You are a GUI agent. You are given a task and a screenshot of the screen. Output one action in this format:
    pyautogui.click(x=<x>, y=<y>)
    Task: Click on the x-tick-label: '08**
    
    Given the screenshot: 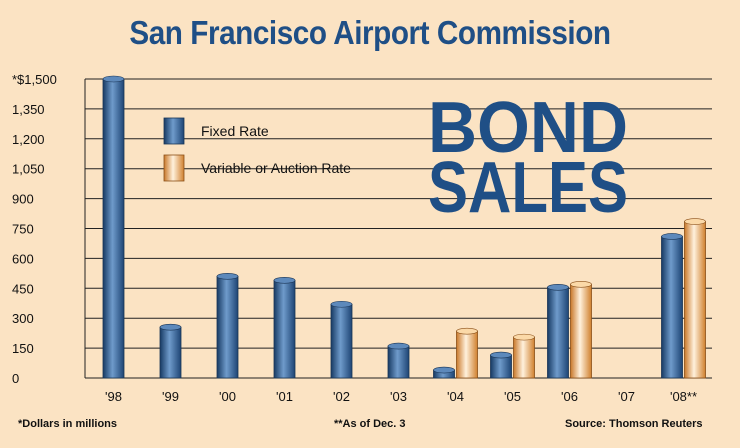 What is the action you would take?
    pyautogui.click(x=683, y=396)
    